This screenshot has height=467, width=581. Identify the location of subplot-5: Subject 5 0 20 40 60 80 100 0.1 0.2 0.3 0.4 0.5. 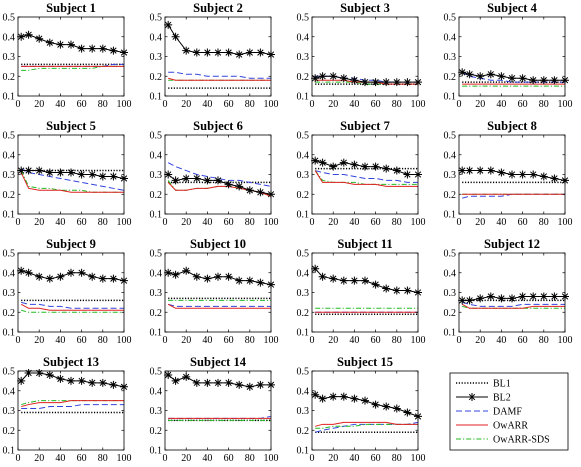
(67, 173).